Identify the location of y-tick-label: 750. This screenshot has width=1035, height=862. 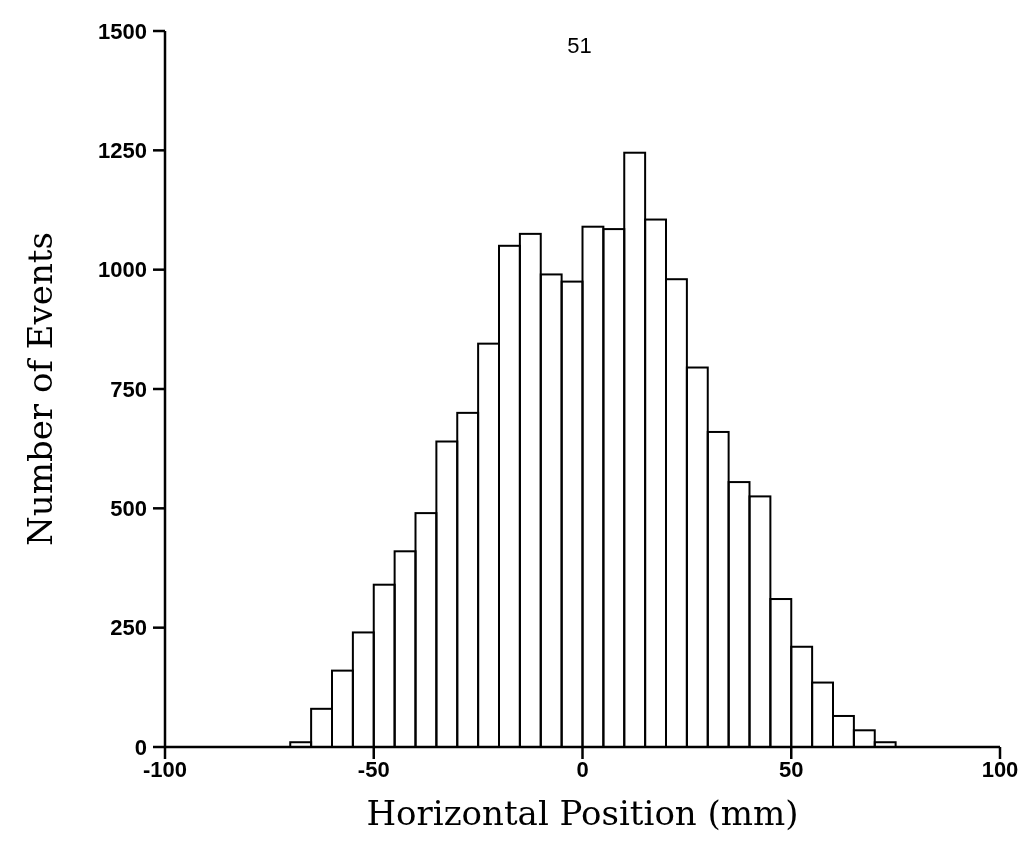
(128, 389).